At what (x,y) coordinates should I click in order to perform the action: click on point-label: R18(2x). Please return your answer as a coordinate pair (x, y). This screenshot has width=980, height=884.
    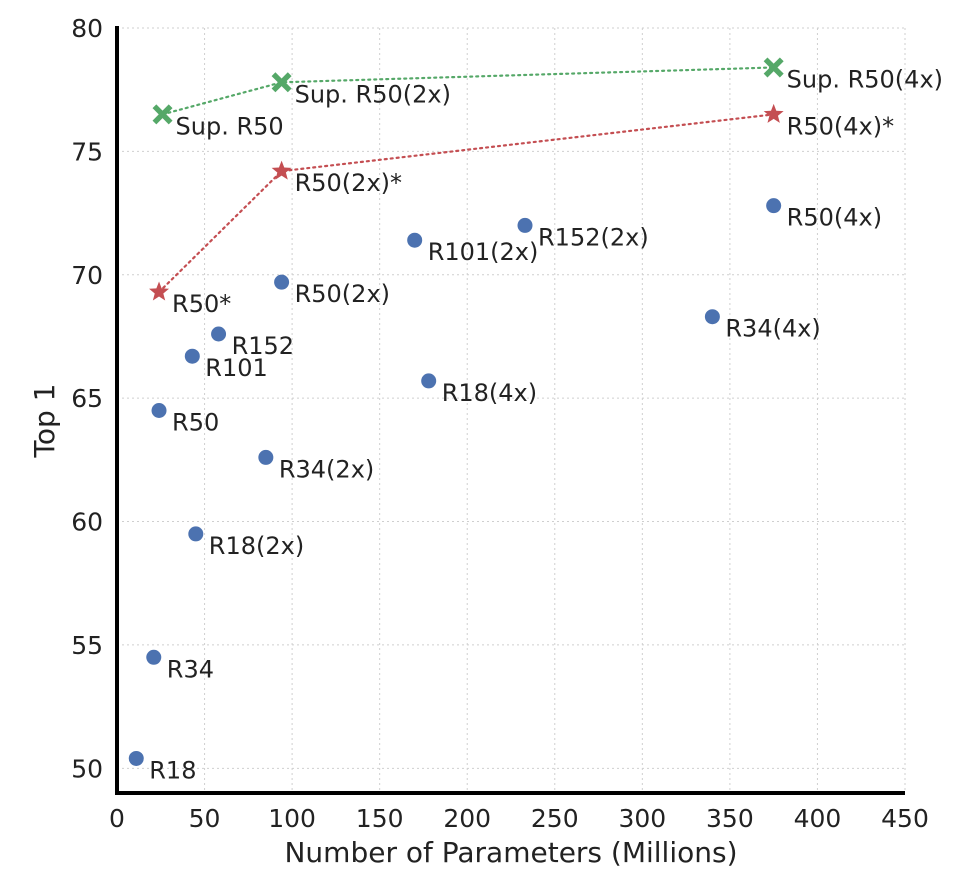
    Looking at the image, I should click on (256, 546).